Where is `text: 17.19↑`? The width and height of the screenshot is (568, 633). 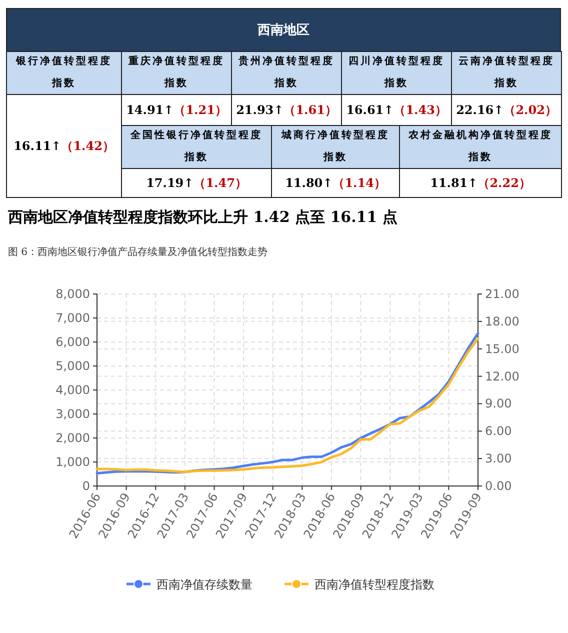
text: 17.19↑ is located at coordinates (170, 183).